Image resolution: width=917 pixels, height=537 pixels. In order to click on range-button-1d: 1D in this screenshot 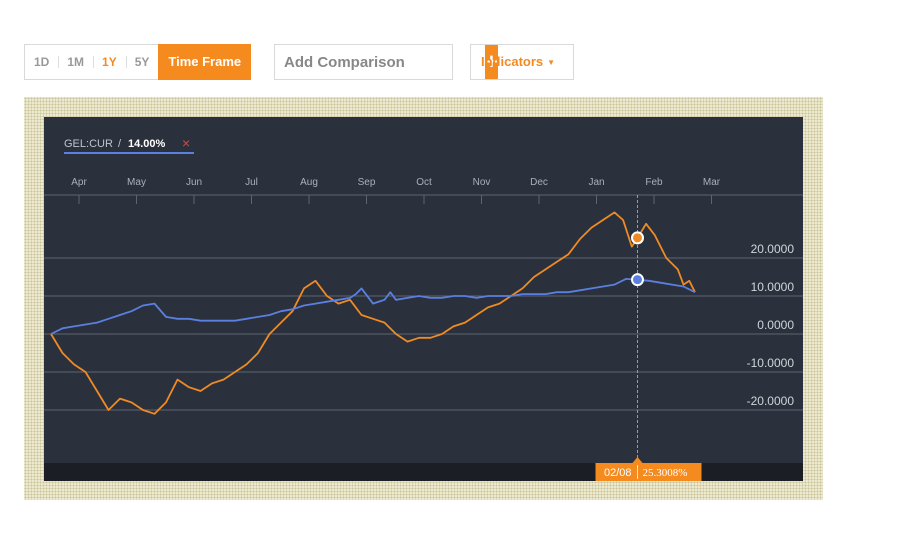, I will do `click(42, 62)`.